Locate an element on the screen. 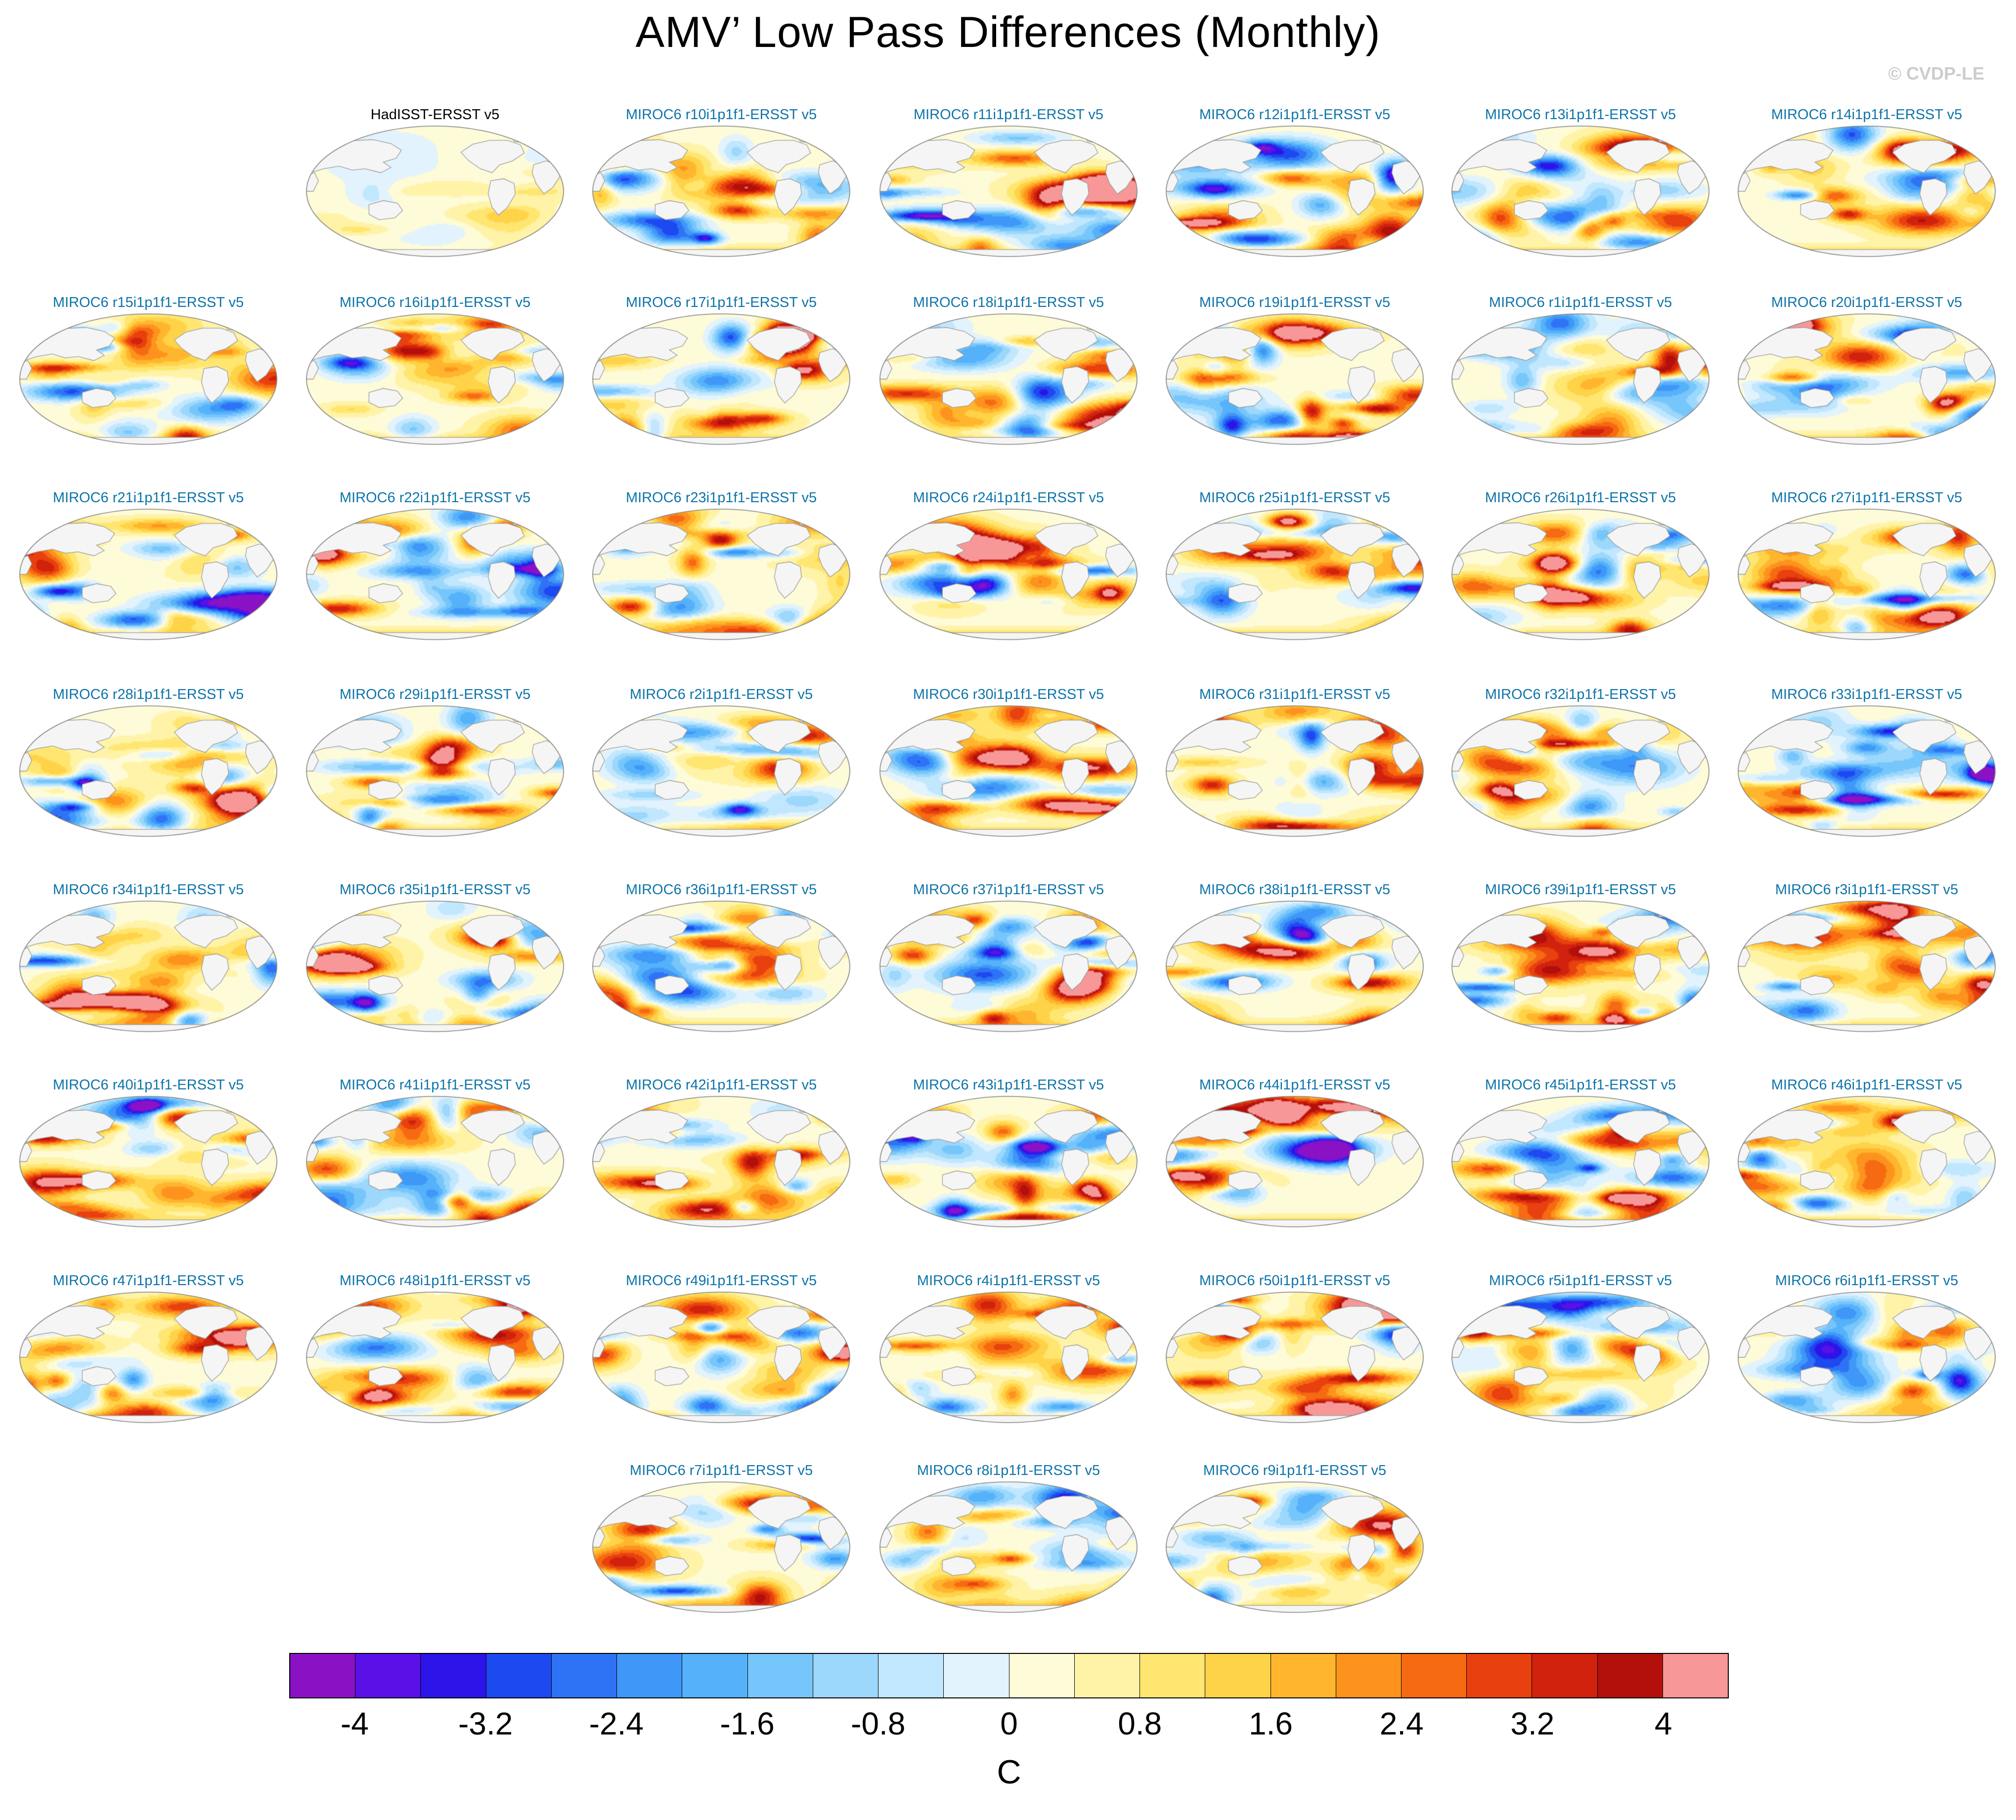 The image size is (2016, 1820). map-panel: MIROC6 r41i1p1f1-ERSST v5 is located at coordinates (435, 1152).